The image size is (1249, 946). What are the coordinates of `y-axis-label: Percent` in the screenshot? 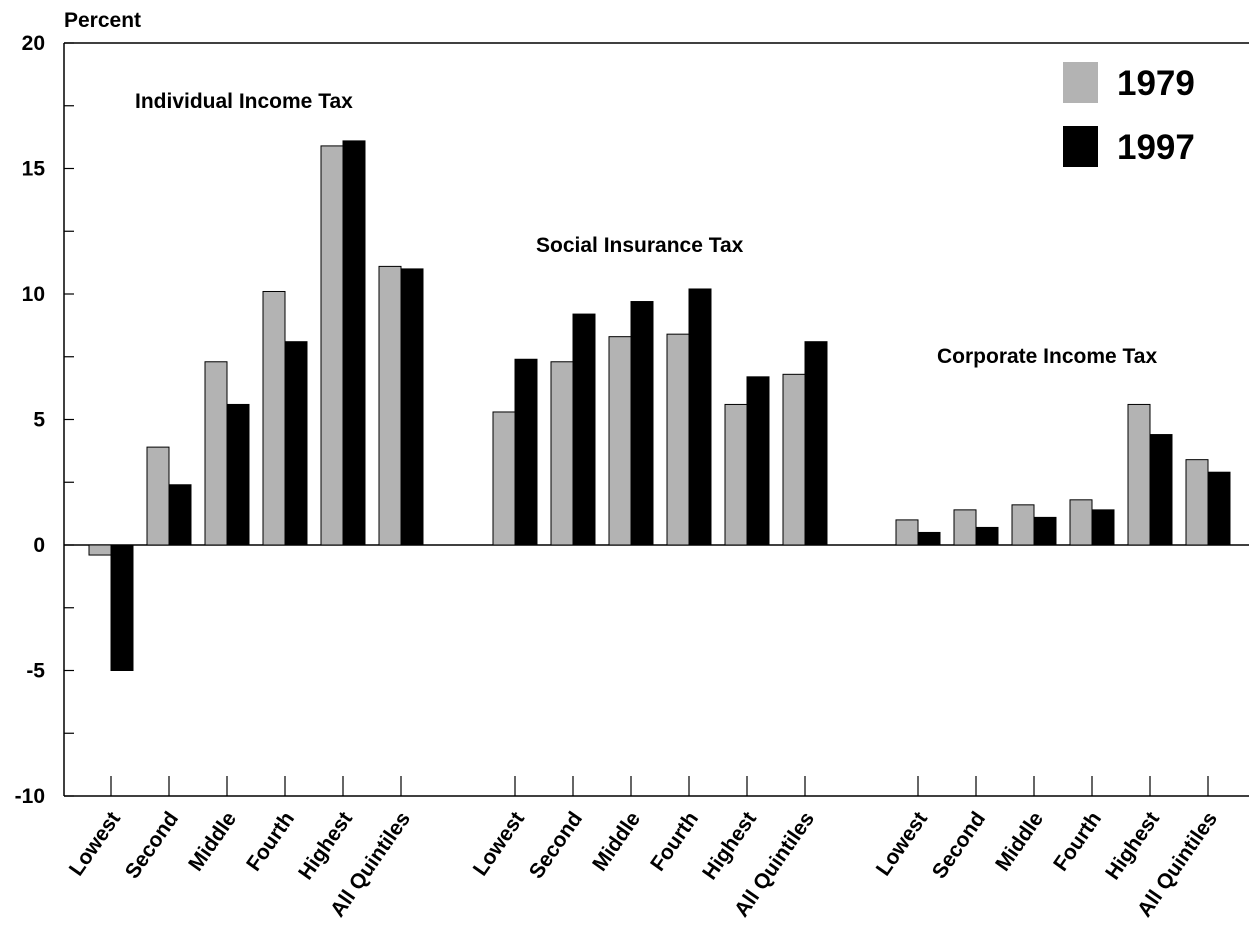 It's located at (102, 20).